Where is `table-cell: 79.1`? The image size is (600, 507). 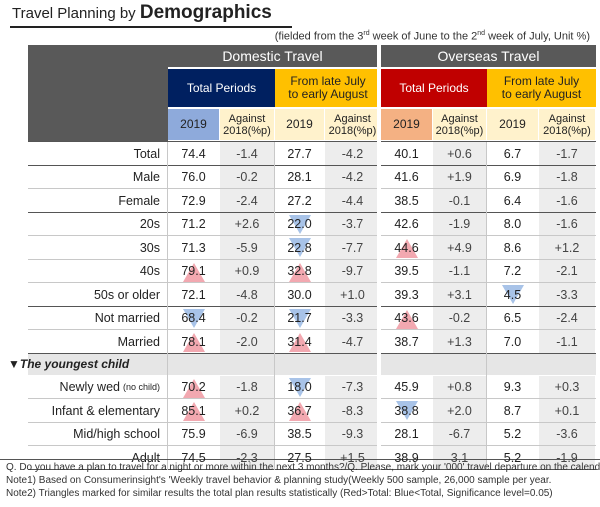 table-cell: 79.1 is located at coordinates (193, 271).